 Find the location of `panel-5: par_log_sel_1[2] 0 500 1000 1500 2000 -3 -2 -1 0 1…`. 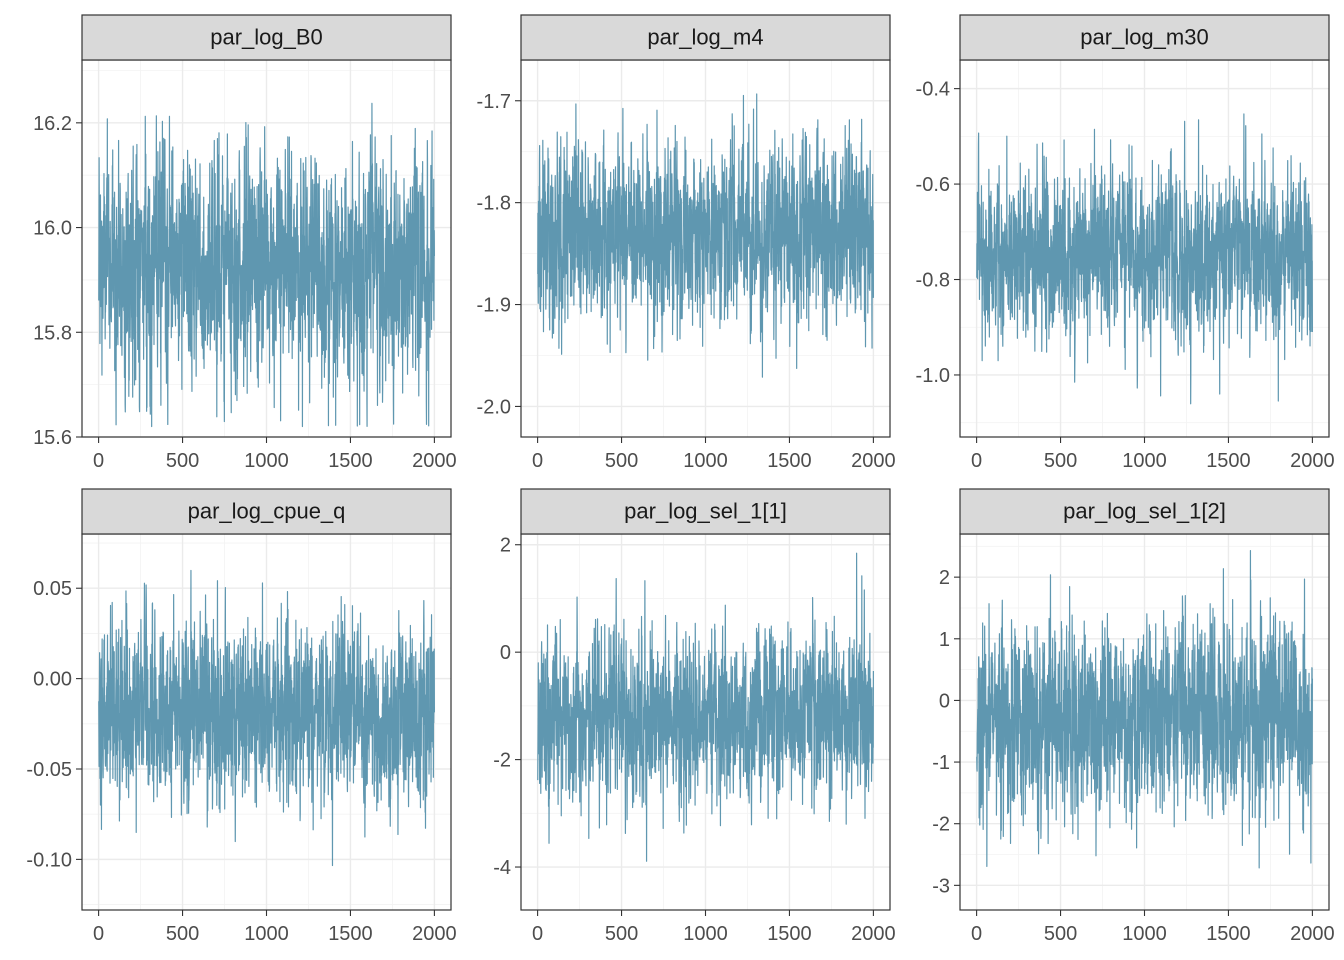

panel-5: par_log_sel_1[2] 0 500 1000 1500 2000 -3 -2 -1 0 1… is located at coordinates (1133, 716).